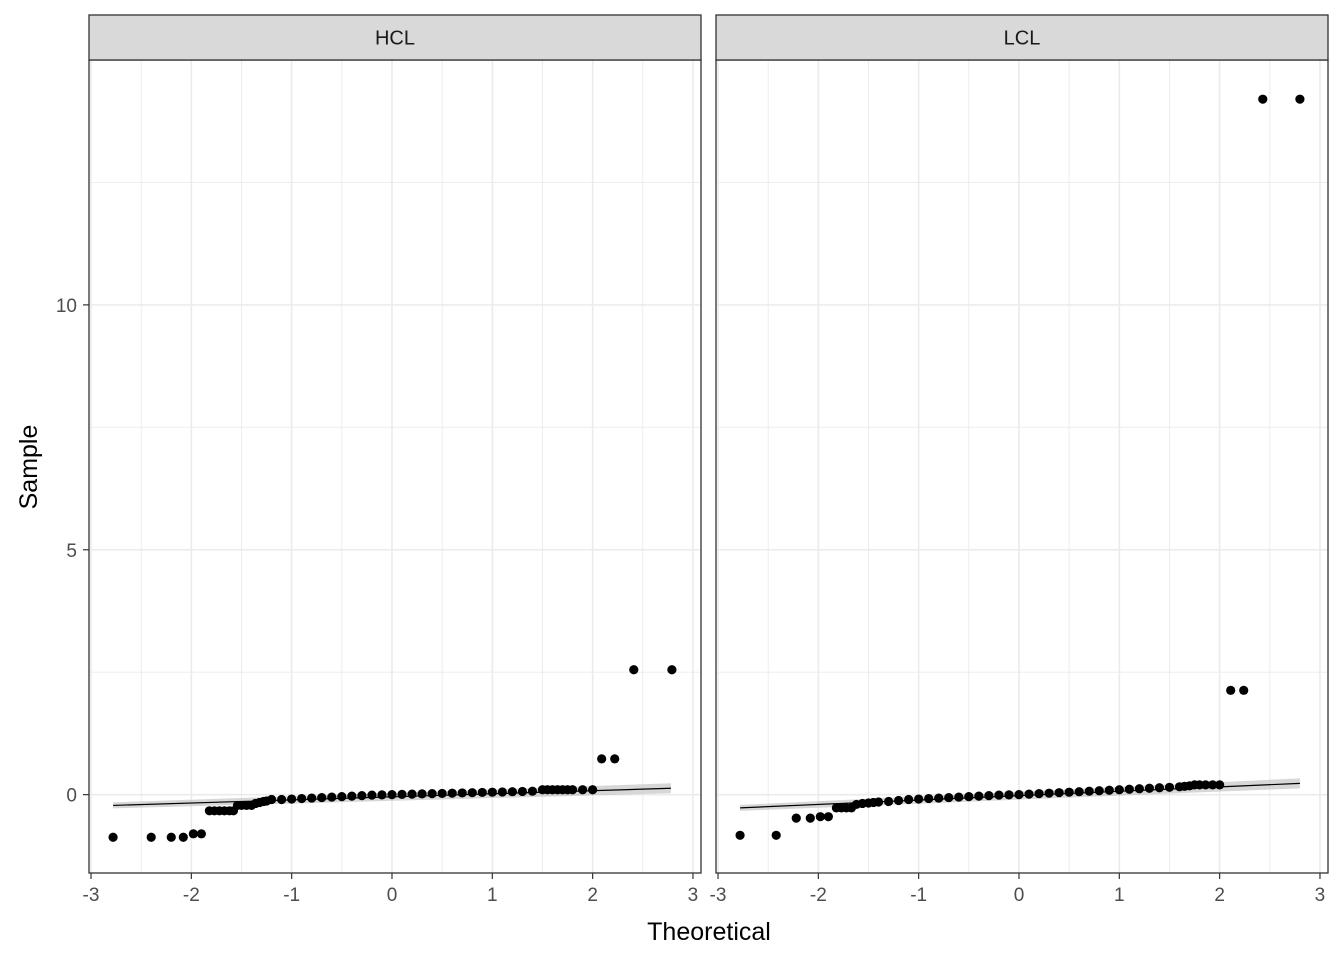  What do you see at coordinates (71, 796) in the screenshot?
I see `y-tick-label: 0` at bounding box center [71, 796].